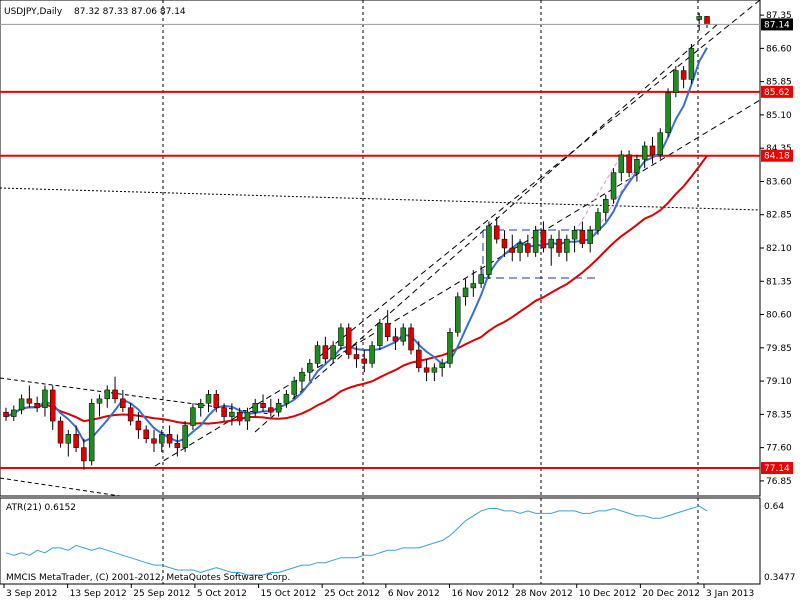 The height and width of the screenshot is (600, 800). Describe the element at coordinates (779, 482) in the screenshot. I see `price-tick-label: 76.85` at that location.